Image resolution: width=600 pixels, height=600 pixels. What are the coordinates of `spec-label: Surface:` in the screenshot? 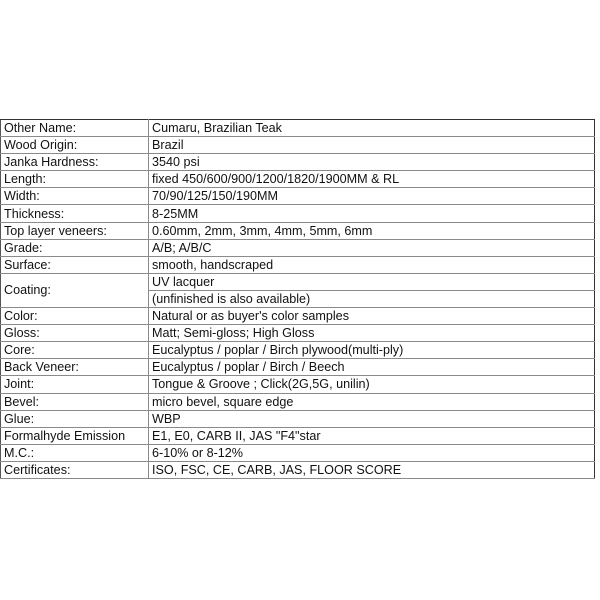 It's located at (74, 264).